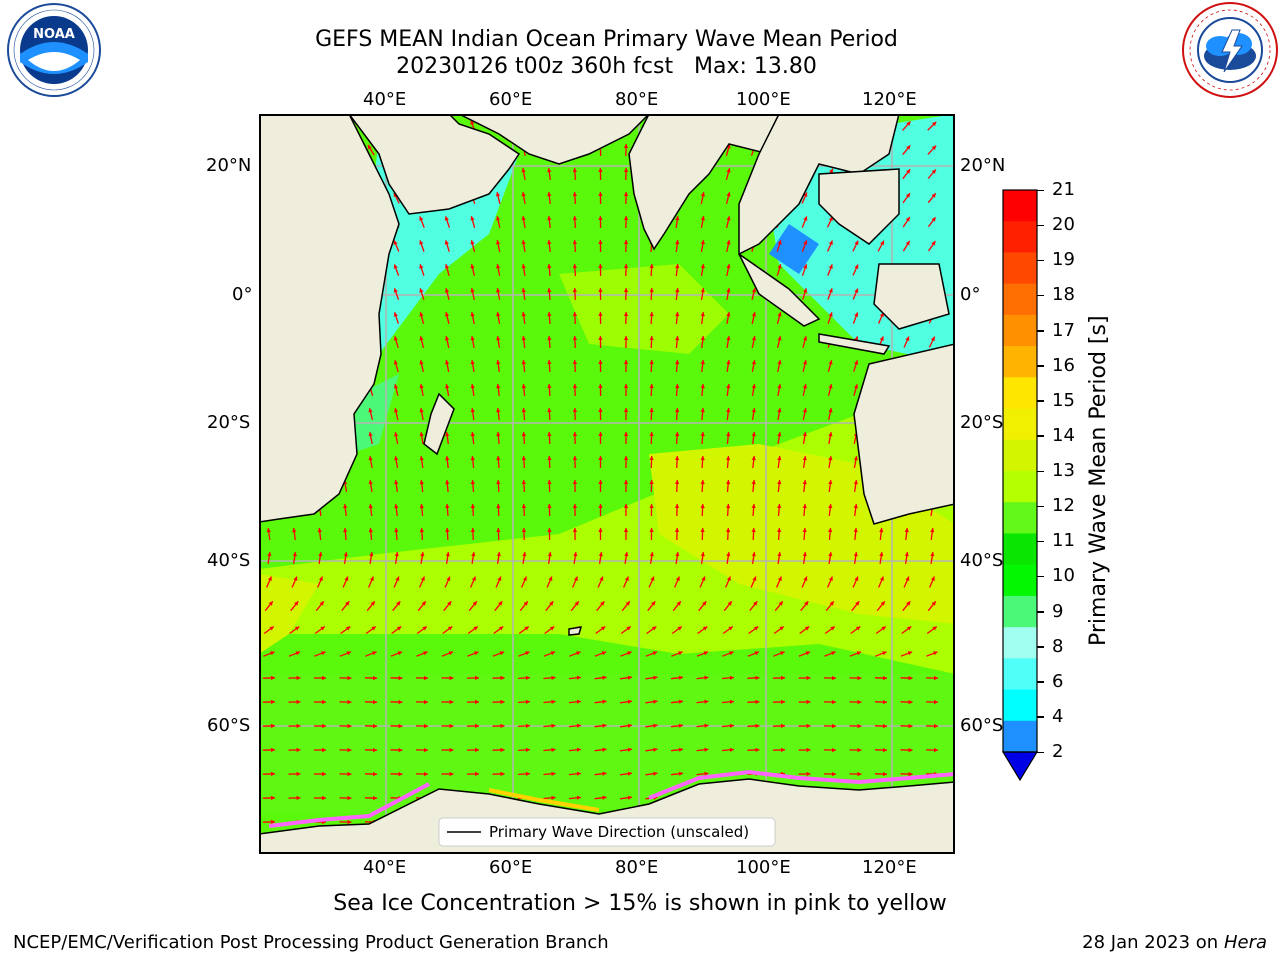 This screenshot has height=960, width=1280. I want to click on lat-tick-left: 0°, so click(242, 294).